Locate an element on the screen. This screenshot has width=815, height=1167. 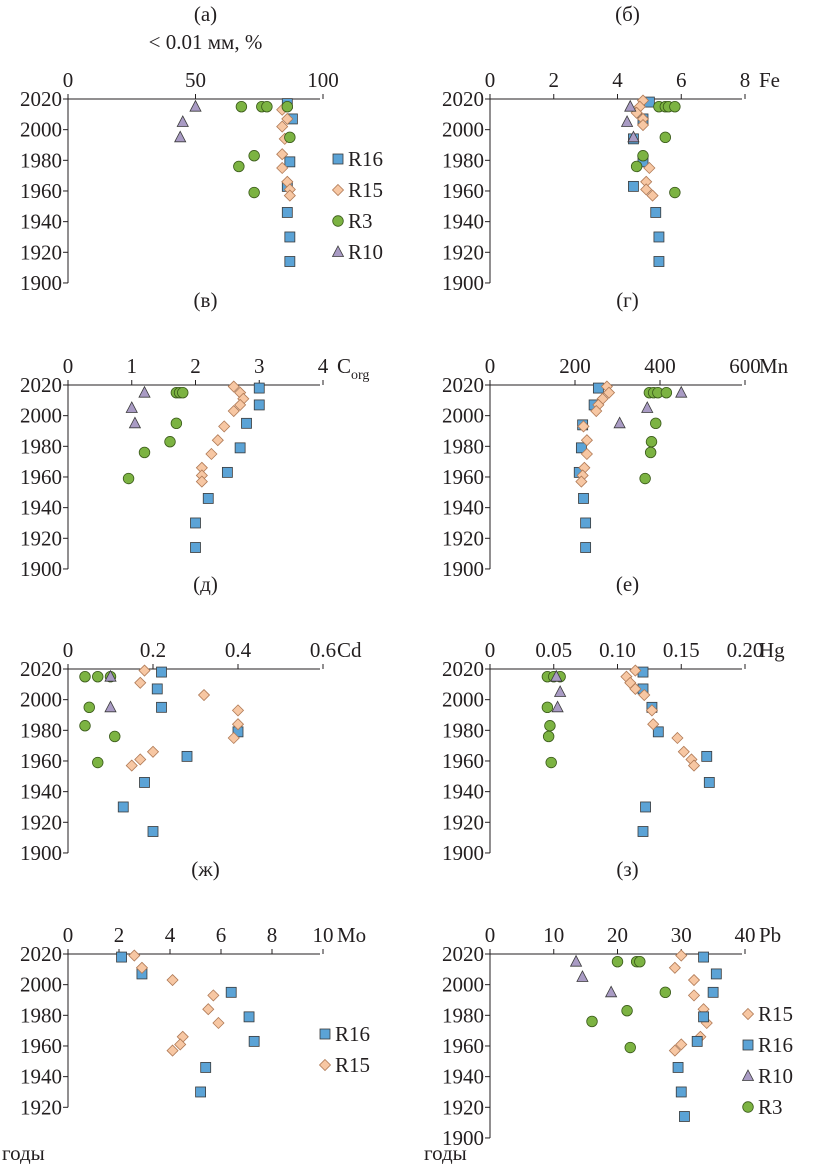
panel-label: (в) is located at coordinates (206, 300).